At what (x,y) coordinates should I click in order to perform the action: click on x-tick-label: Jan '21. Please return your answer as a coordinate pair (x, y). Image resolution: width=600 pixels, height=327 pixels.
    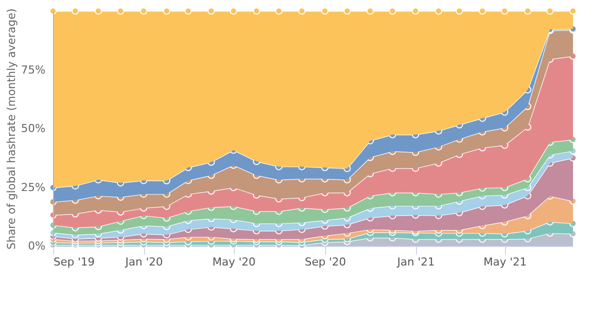
    Looking at the image, I should click on (415, 262).